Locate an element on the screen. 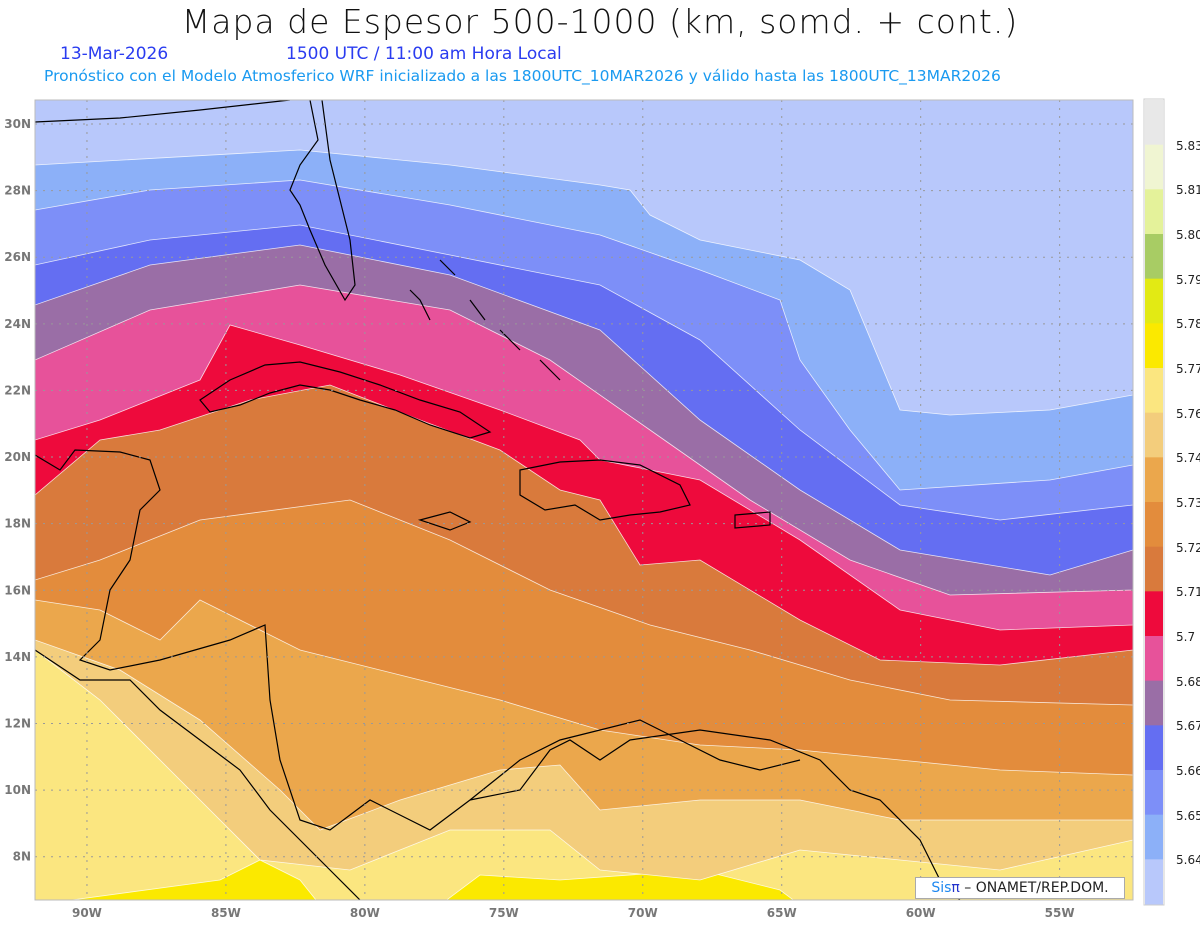  coastline-jamaica is located at coordinates (444, 521).